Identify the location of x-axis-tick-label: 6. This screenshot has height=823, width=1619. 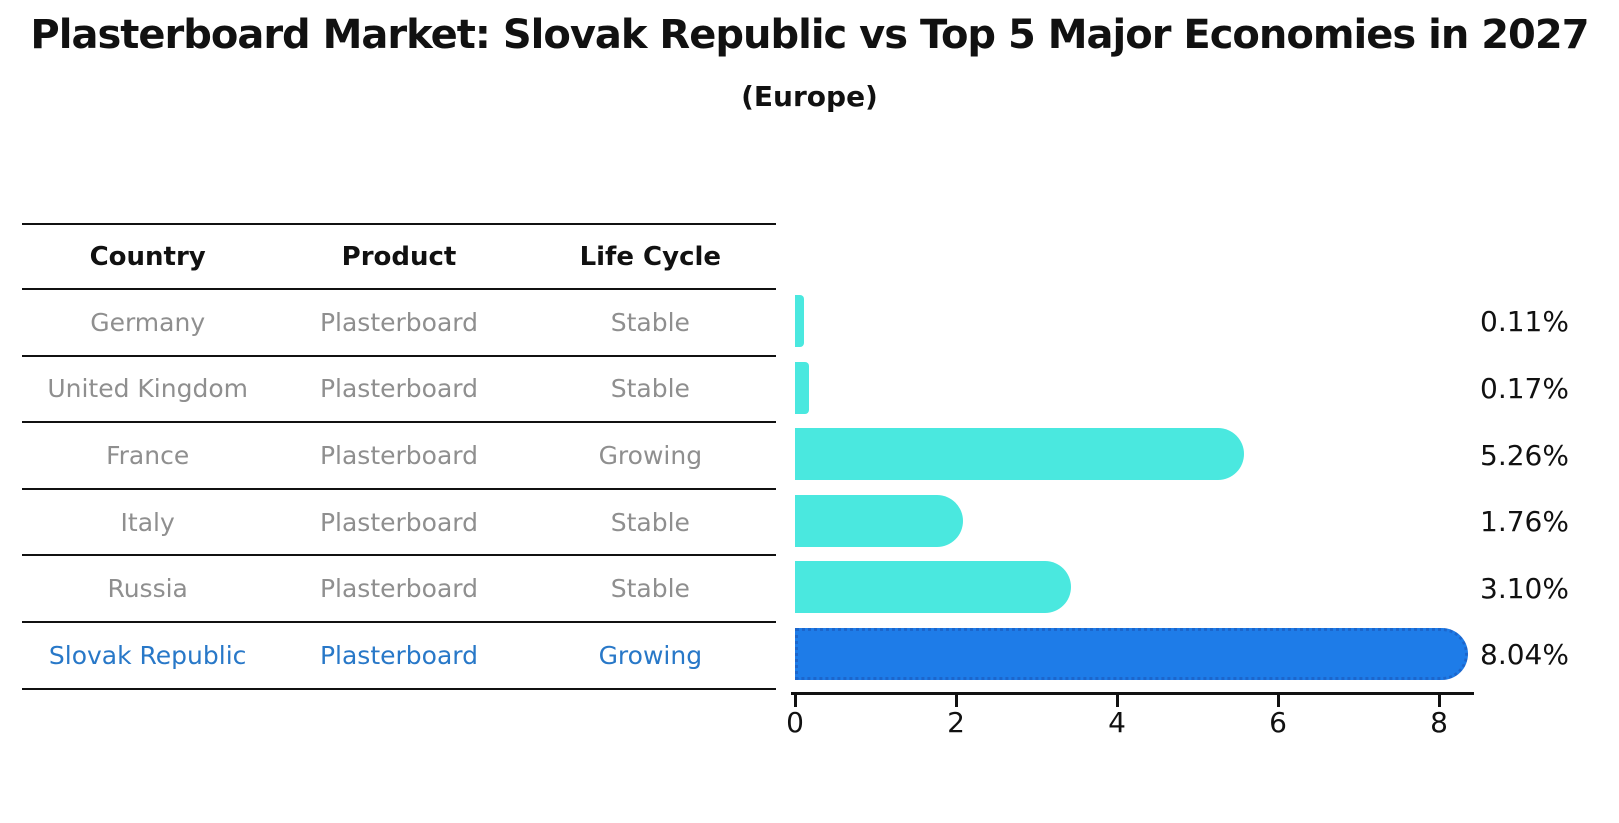
(1278, 722).